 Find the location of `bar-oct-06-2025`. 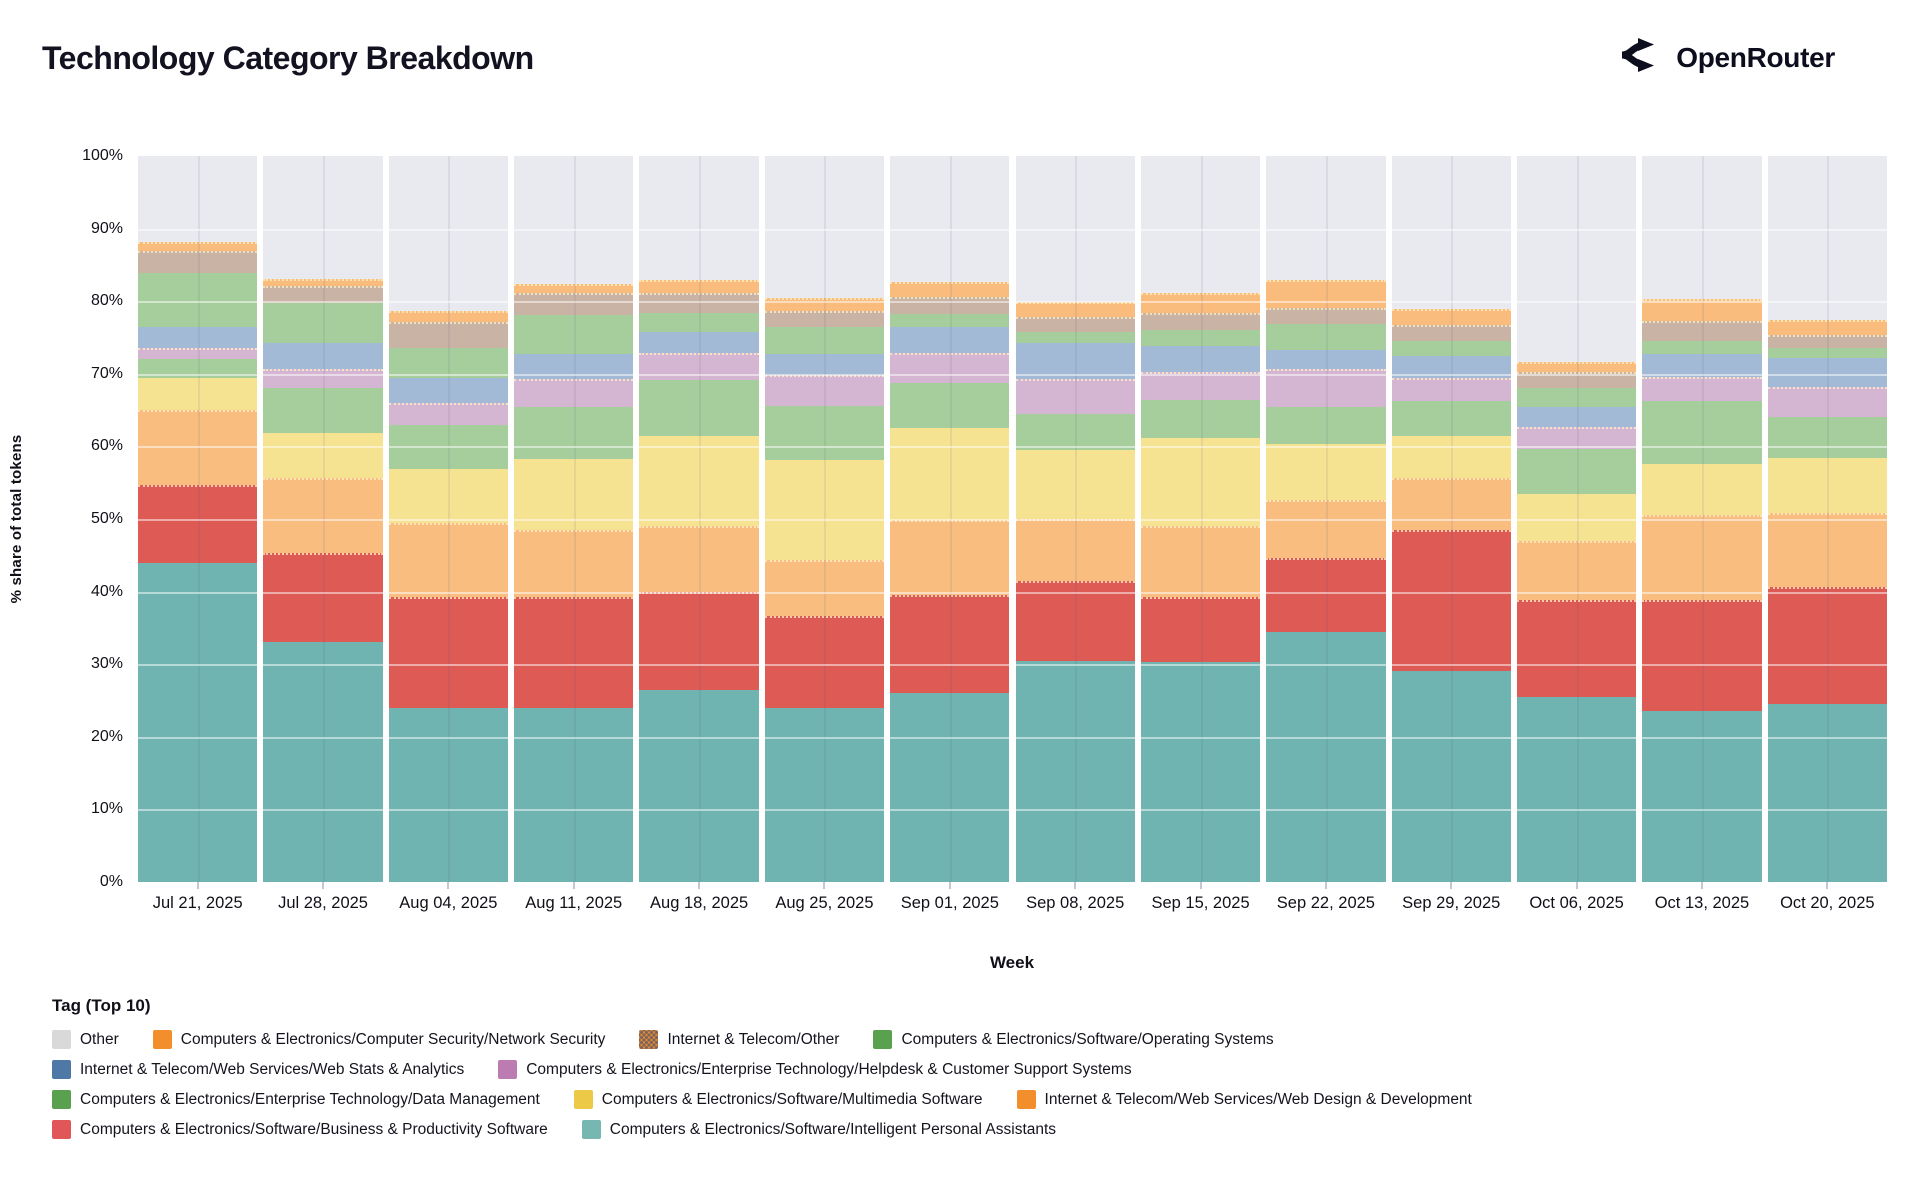

bar-oct-06-2025 is located at coordinates (1576, 519).